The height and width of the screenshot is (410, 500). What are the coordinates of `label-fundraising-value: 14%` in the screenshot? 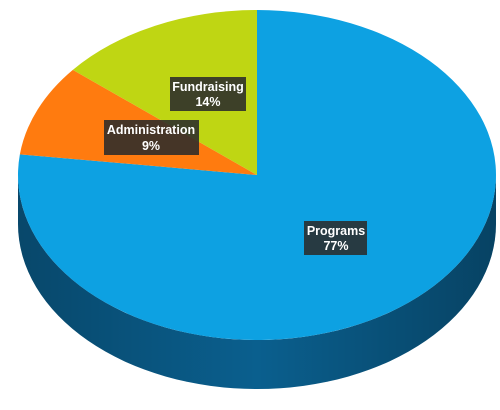 It's located at (207, 102).